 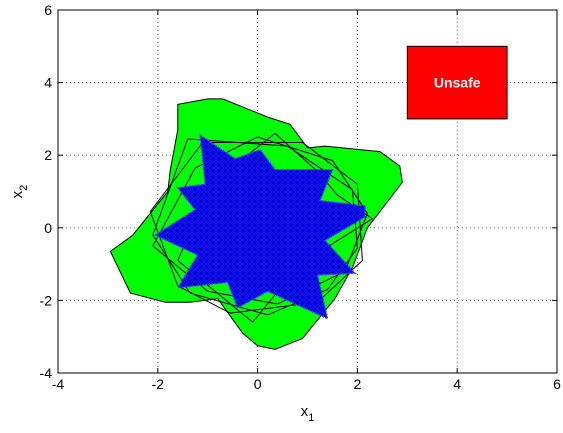 I want to click on y-tick-label: 6, so click(x=48, y=10).